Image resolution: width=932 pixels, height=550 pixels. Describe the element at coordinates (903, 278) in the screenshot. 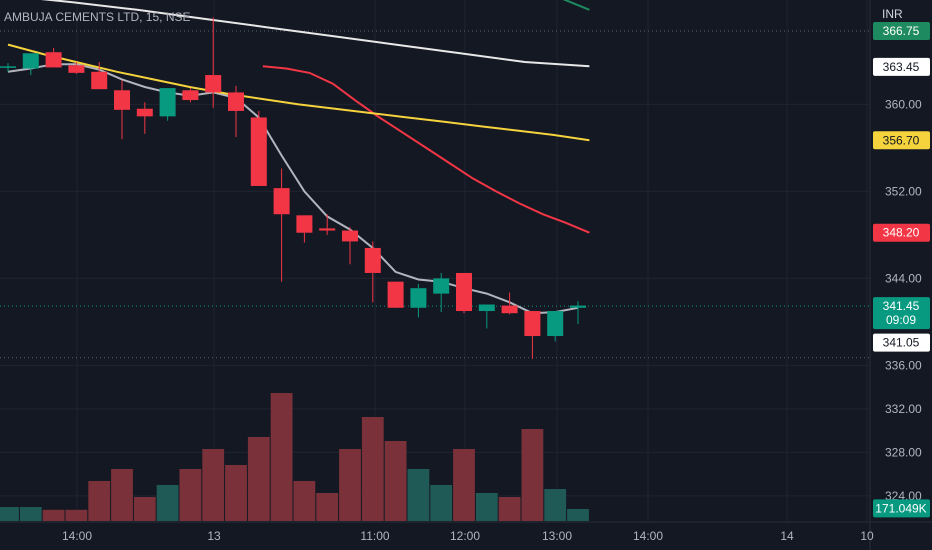

I see `price-tick-label: 344.00` at that location.